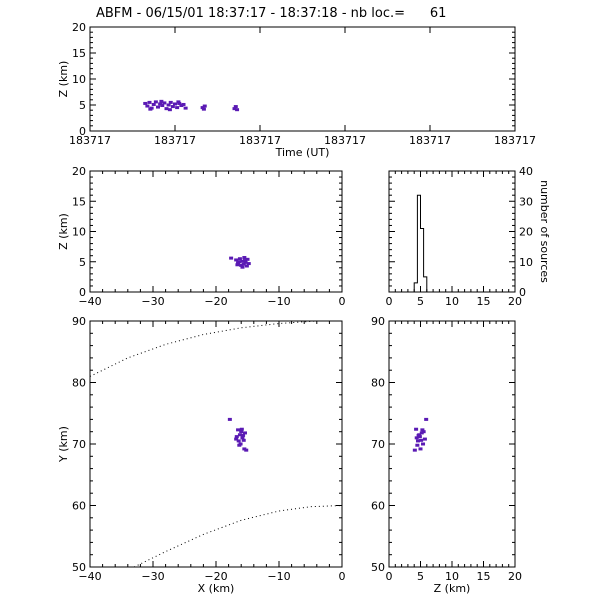 This screenshot has width=600, height=600. Describe the element at coordinates (152, 301) in the screenshot. I see `x-tick-label: −30` at that location.